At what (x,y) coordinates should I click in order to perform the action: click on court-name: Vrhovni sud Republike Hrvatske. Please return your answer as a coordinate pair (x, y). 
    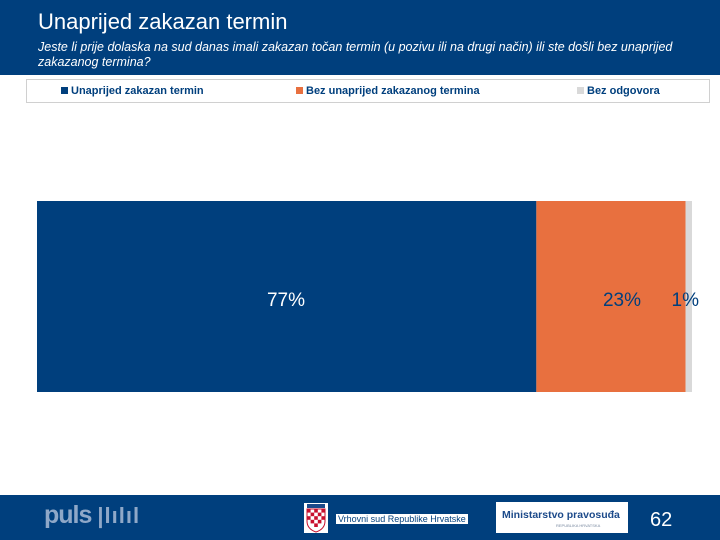
    Looking at the image, I should click on (402, 519).